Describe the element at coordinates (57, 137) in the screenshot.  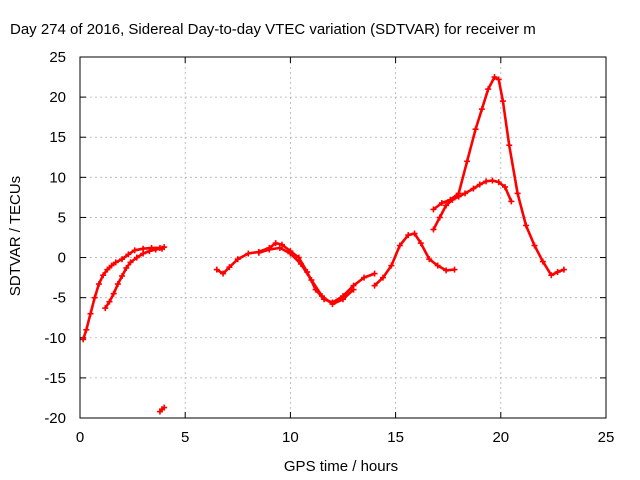
I see `y-tick-label: 15` at that location.